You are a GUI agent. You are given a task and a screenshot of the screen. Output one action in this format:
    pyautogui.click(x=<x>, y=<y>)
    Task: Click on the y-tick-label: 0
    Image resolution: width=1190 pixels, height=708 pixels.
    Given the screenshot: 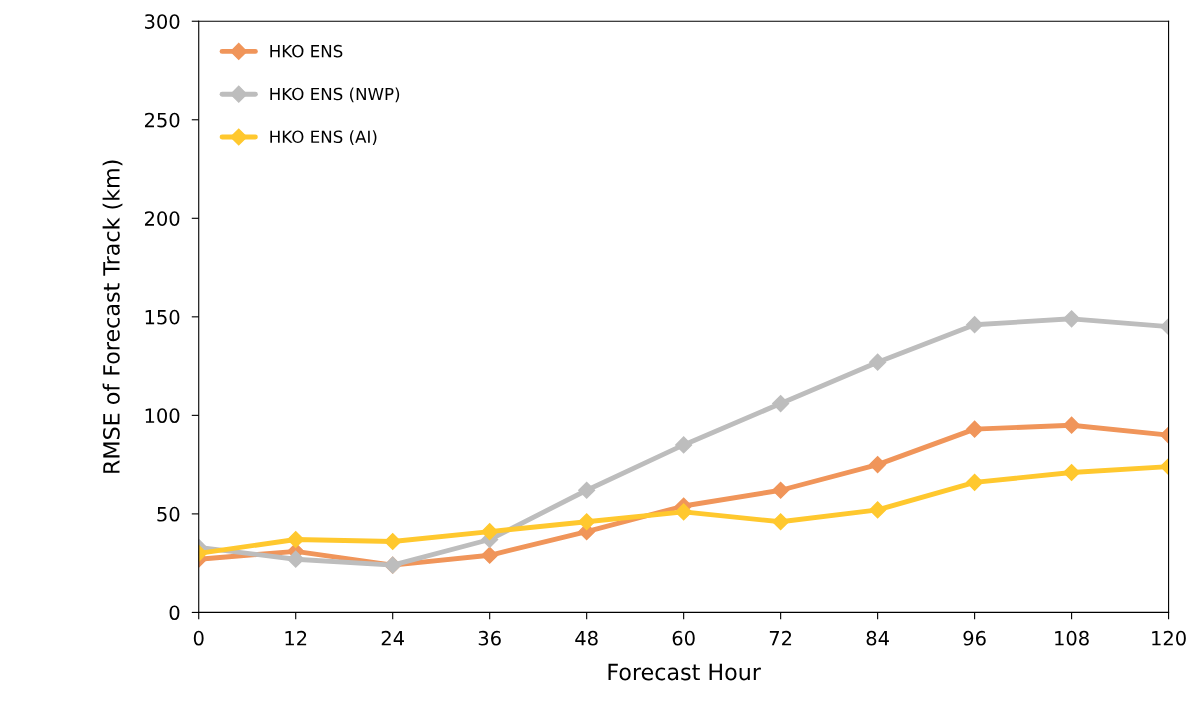 What is the action you would take?
    pyautogui.click(x=174, y=613)
    